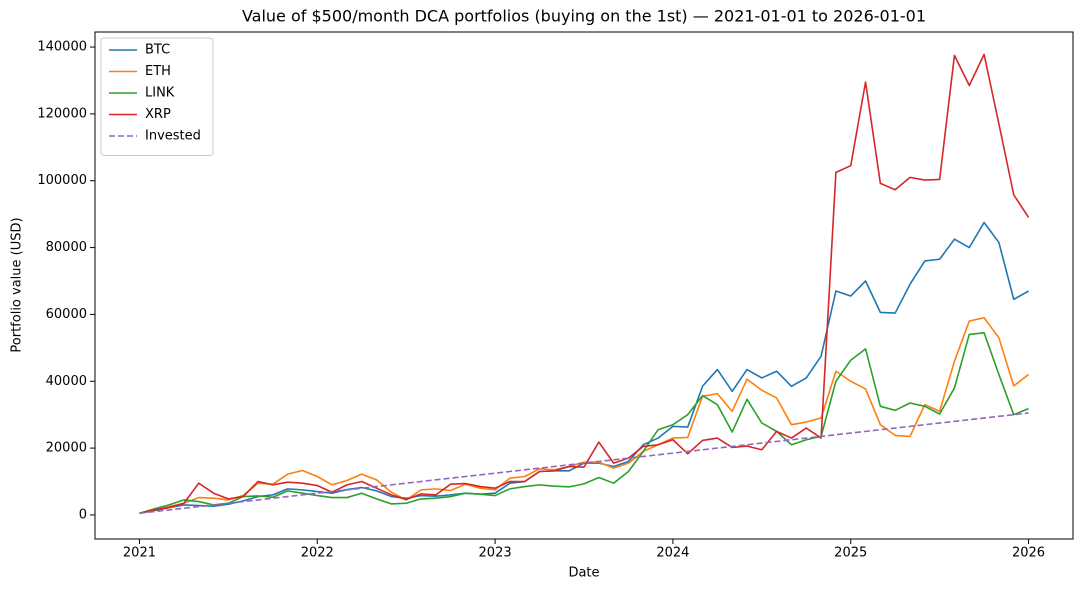  What do you see at coordinates (1028, 553) in the screenshot?
I see `x-tick-label: 2026` at bounding box center [1028, 553].